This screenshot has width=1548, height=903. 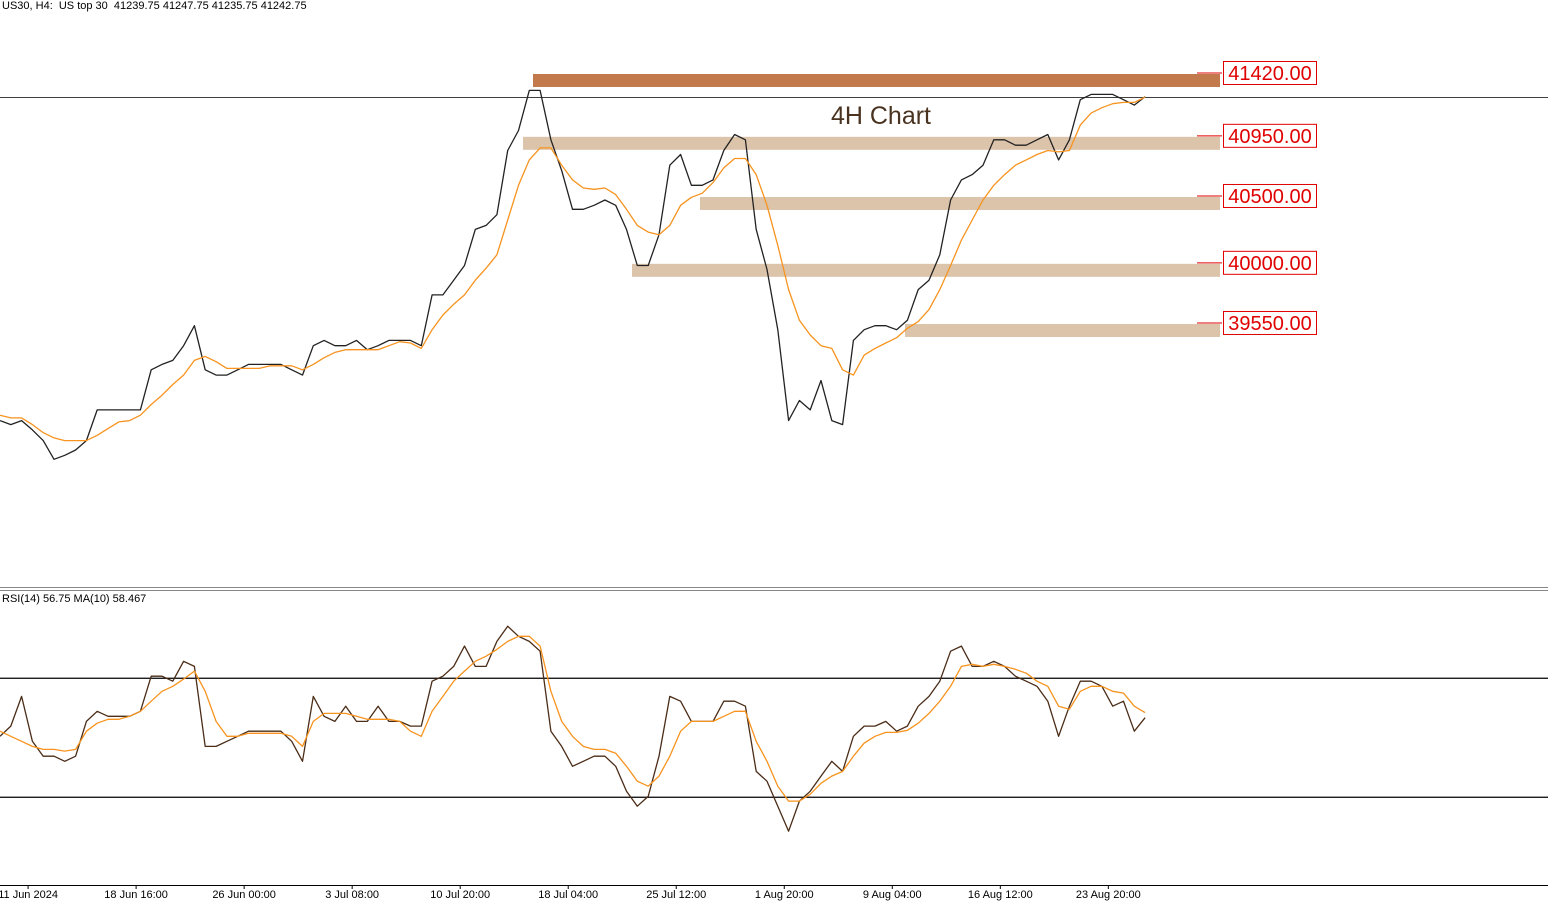 I want to click on x-tick-label: 3 Jul 08:00, so click(x=352, y=895).